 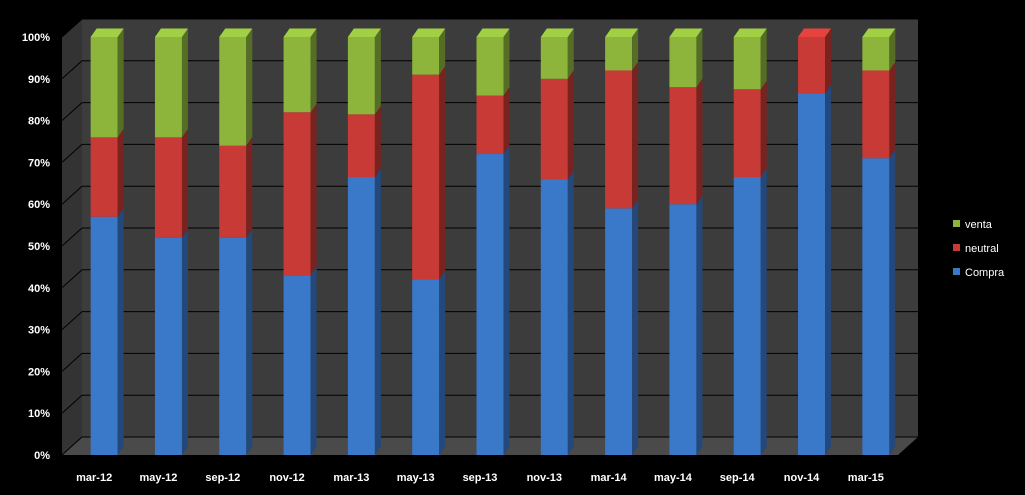 I want to click on bar-top-neutral, so click(x=815, y=32).